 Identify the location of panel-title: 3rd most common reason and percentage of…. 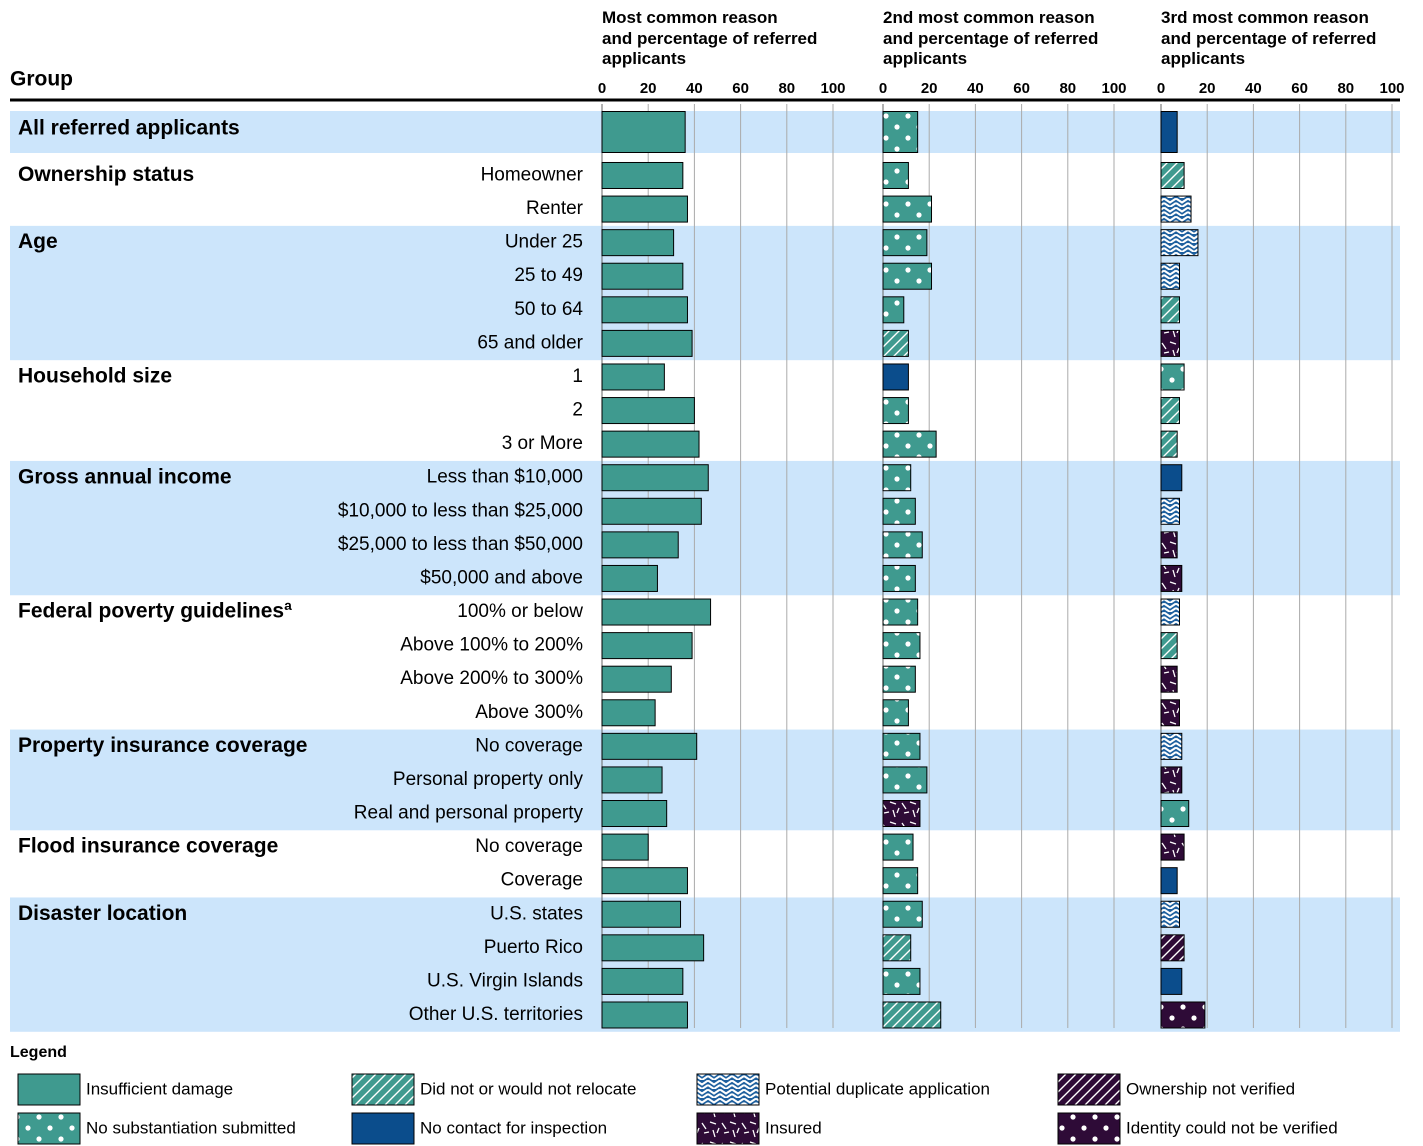
(1269, 38).